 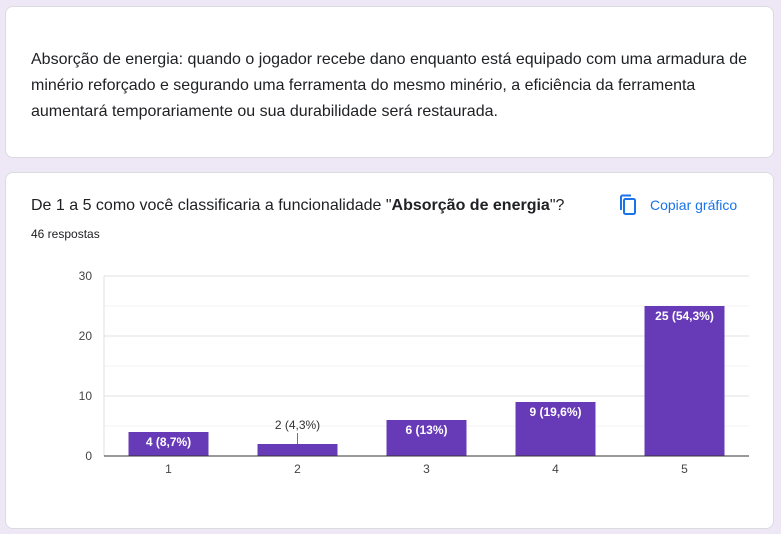 I want to click on response-count: 46 respostas, so click(x=65, y=234).